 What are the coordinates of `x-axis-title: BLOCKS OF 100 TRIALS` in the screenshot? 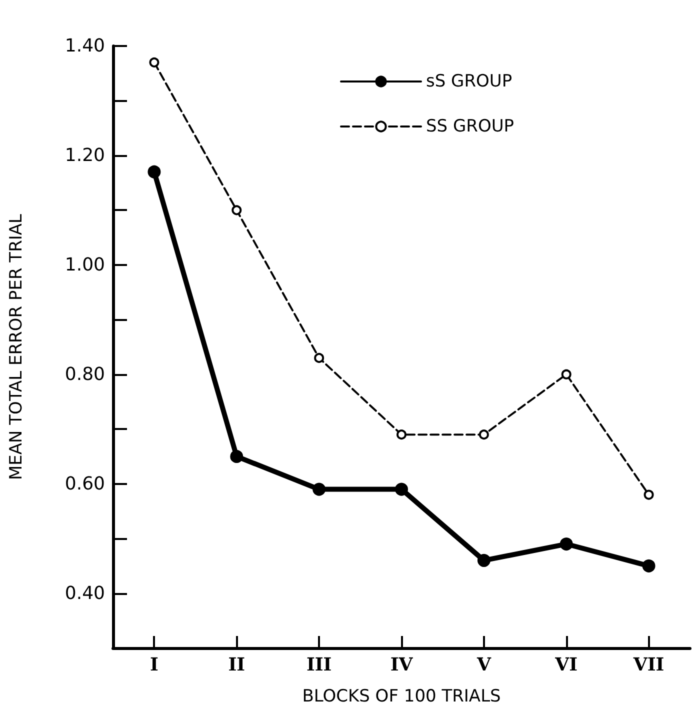 It's located at (401, 696).